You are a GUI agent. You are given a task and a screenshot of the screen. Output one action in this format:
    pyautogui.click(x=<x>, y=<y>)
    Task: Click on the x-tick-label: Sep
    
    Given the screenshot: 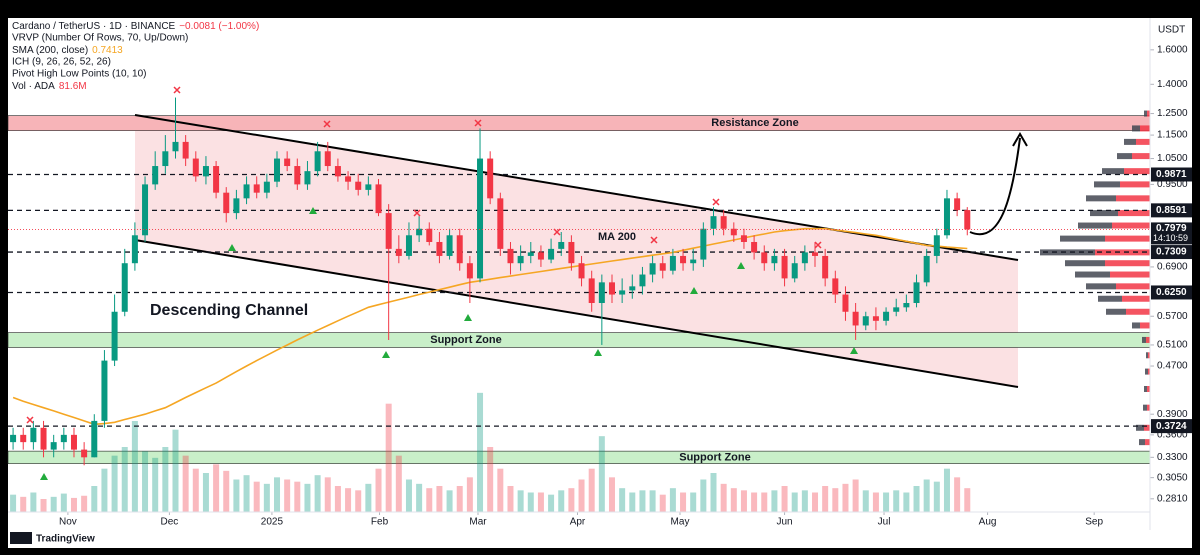 What is the action you would take?
    pyautogui.click(x=1094, y=522)
    